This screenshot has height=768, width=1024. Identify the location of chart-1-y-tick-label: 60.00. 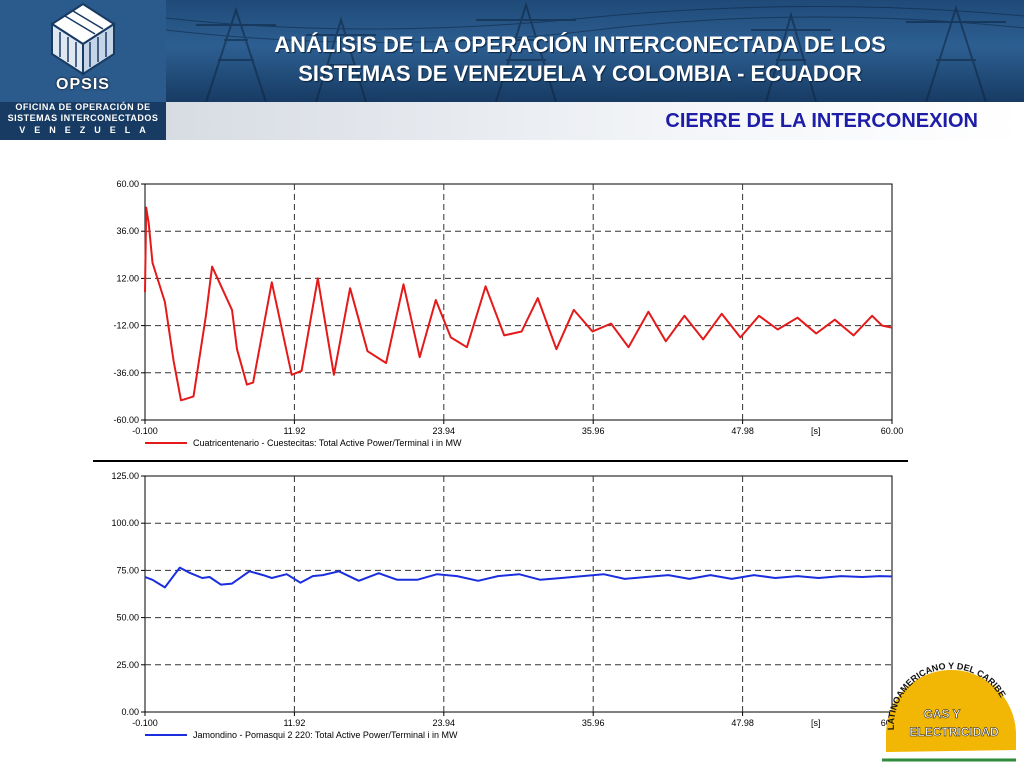
(127, 184).